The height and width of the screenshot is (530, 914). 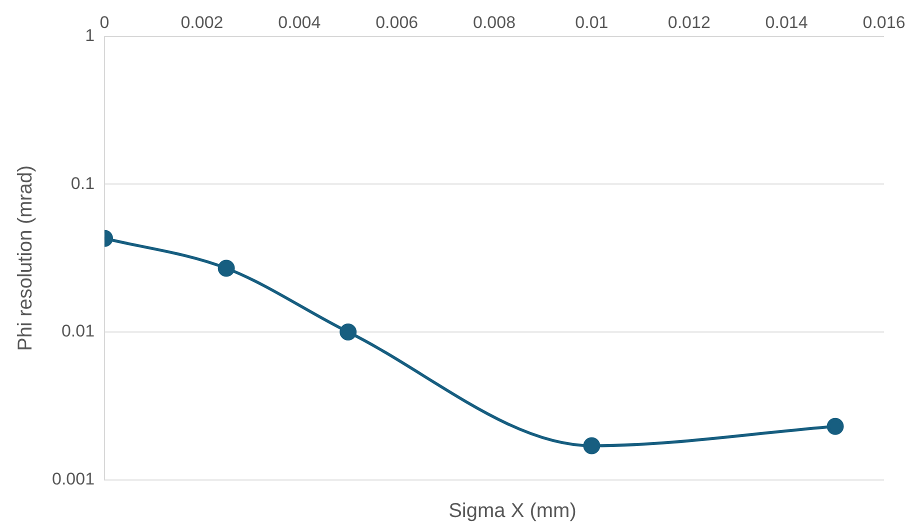 I want to click on y-axis-title: Phi resolution (mrad), so click(x=25, y=258).